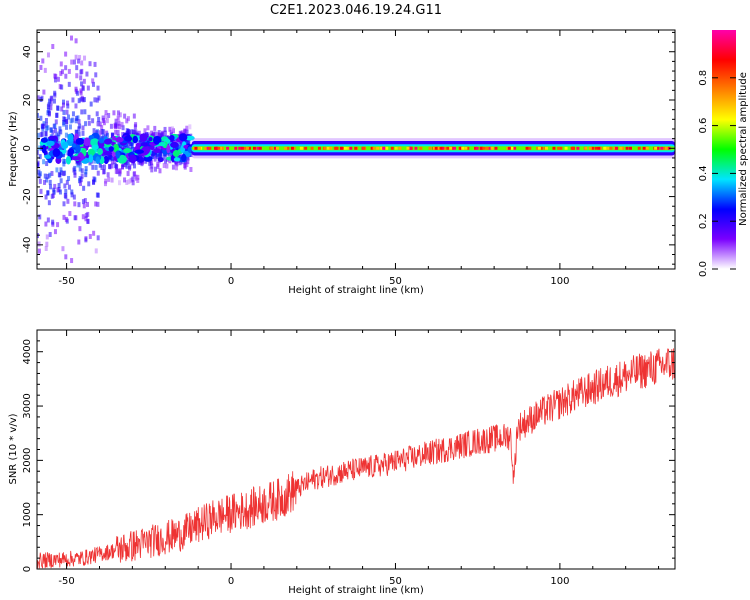 This screenshot has height=600, width=750. I want to click on y-tick-label: 0, so click(27, 569).